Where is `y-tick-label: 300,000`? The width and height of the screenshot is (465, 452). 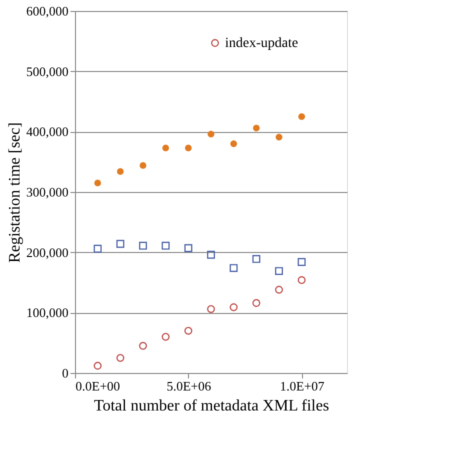
y-tick-label: 300,000 is located at coordinates (47, 192).